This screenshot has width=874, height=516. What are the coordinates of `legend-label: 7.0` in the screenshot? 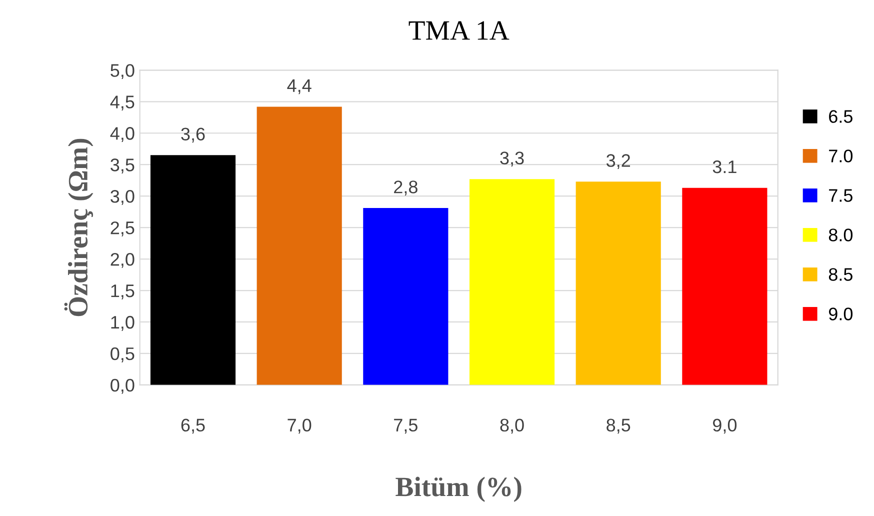 It's located at (841, 156).